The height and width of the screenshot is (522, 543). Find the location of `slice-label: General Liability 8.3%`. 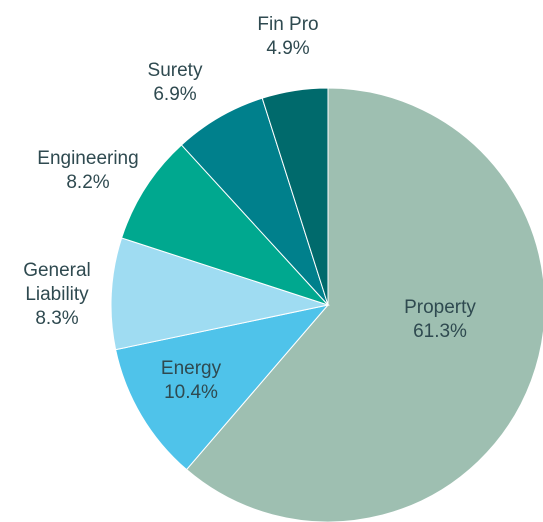

slice-label: General Liability 8.3% is located at coordinates (57, 295).